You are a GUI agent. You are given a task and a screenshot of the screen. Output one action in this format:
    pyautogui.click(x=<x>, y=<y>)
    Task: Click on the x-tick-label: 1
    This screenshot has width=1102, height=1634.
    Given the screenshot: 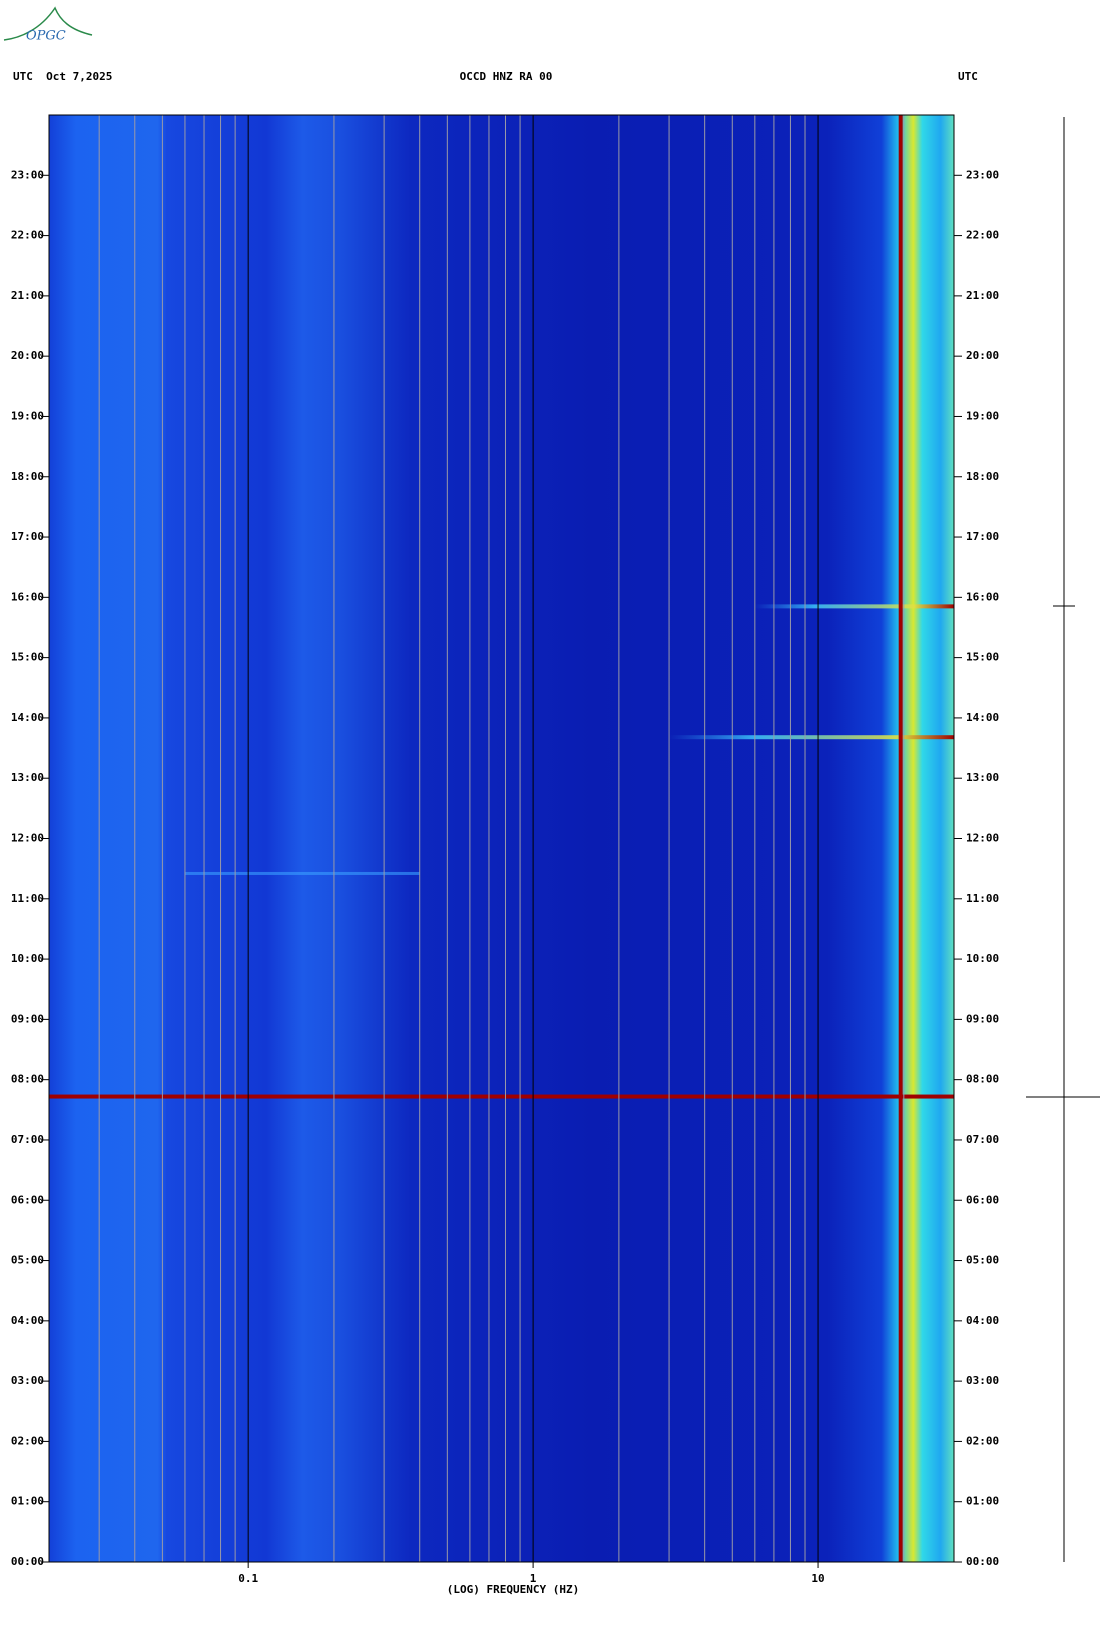 What is the action you would take?
    pyautogui.click(x=533, y=1578)
    